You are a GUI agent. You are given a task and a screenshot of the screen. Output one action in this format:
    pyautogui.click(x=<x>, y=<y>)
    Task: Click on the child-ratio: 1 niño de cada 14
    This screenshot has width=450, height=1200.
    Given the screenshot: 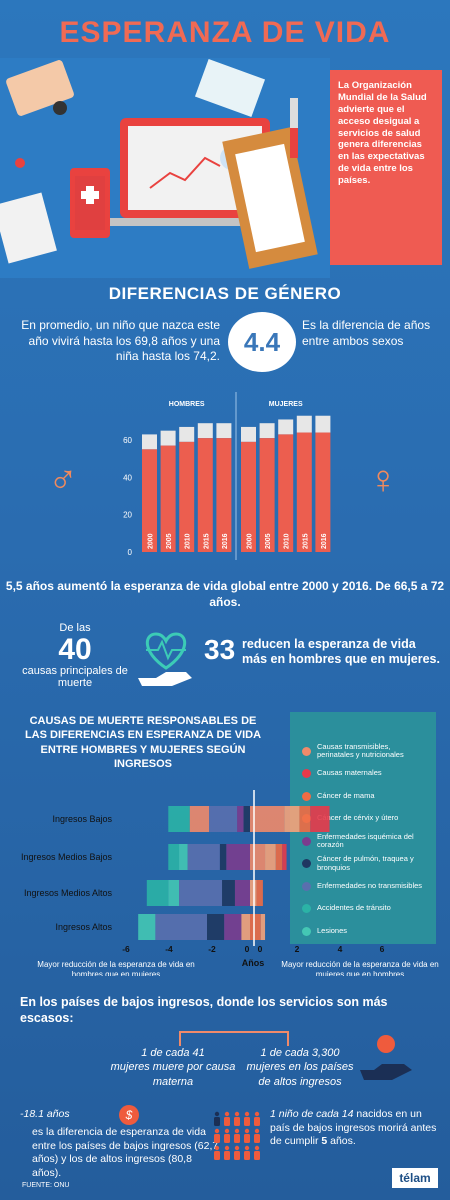 What is the action you would take?
    pyautogui.click(x=312, y=1114)
    